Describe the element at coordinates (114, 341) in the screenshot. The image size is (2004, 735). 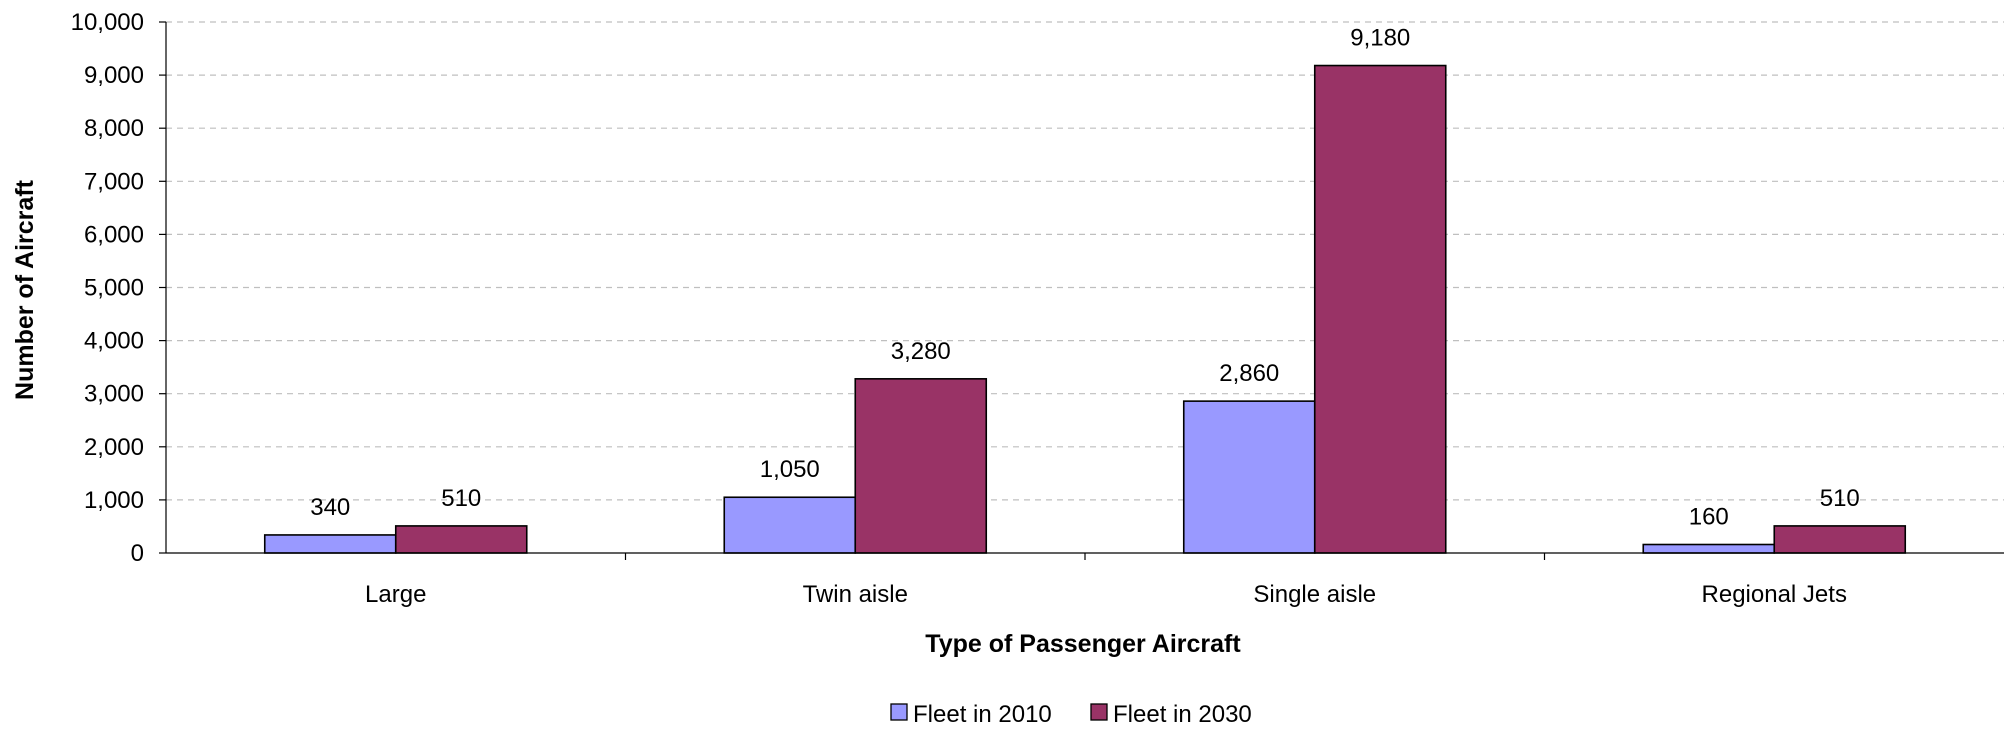
I see `y-tick-label: 4,000` at that location.